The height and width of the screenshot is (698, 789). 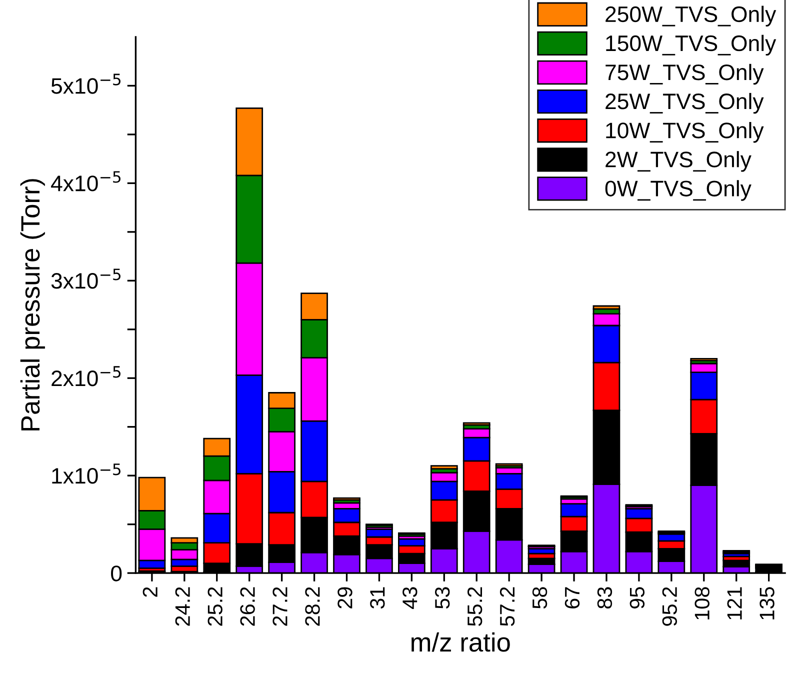 What do you see at coordinates (312, 606) in the screenshot?
I see `x-tick-label: 28.2` at bounding box center [312, 606].